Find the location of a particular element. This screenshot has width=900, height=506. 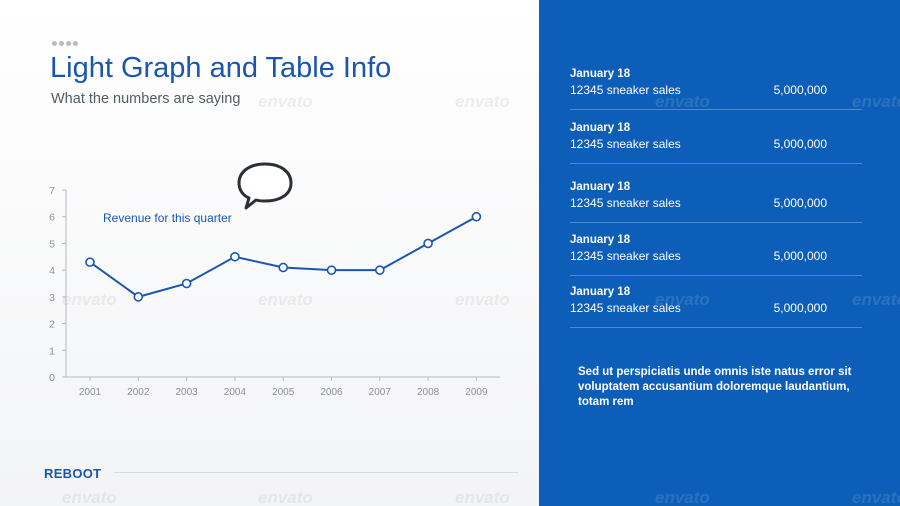

speech-bubble-icon is located at coordinates (265, 186).